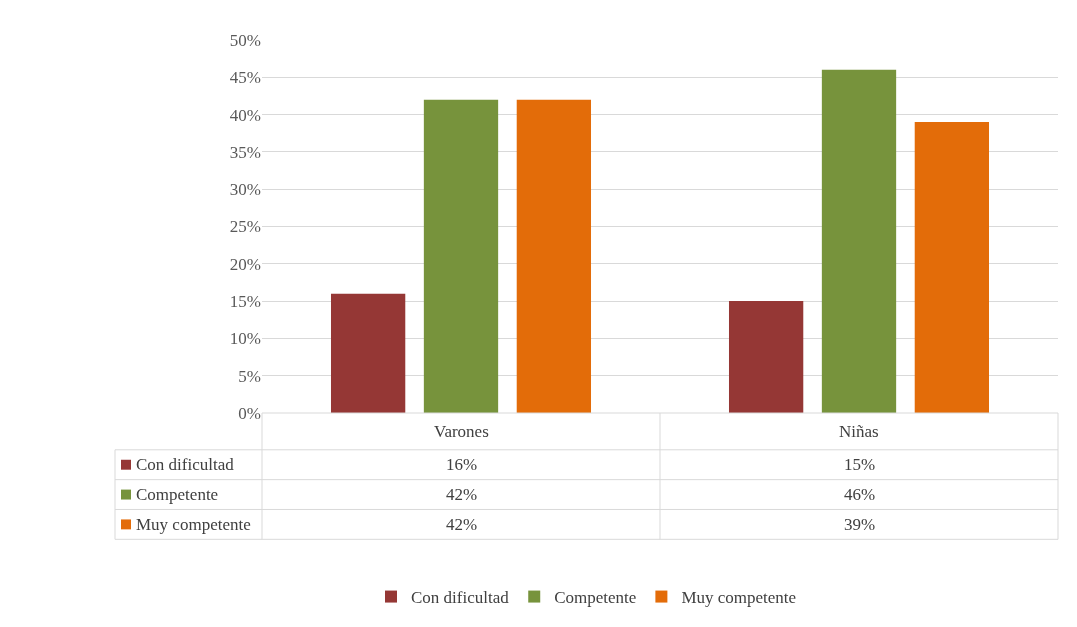 Image resolution: width=1077 pixels, height=627 pixels. What do you see at coordinates (860, 524) in the screenshot?
I see `data-label: 39%` at bounding box center [860, 524].